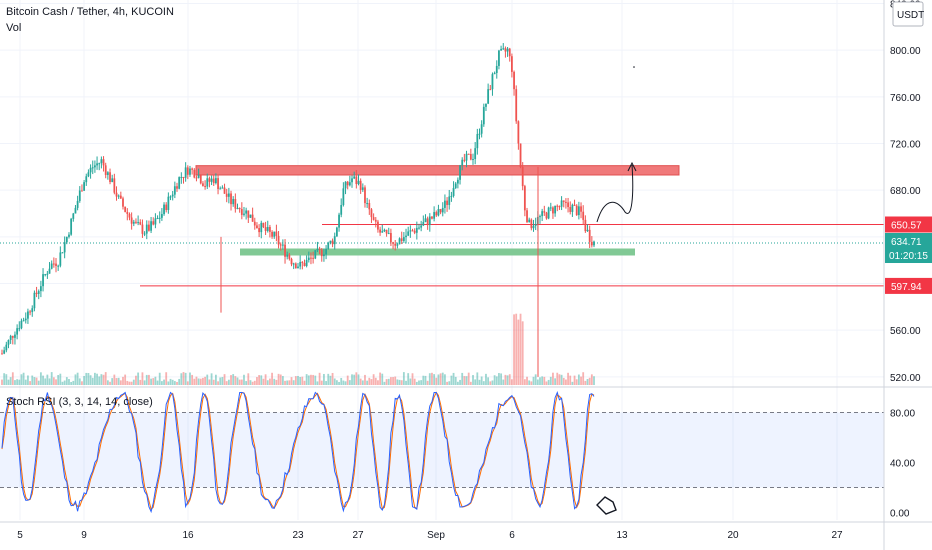 The width and height of the screenshot is (932, 550). I want to click on last-price-badge-bg, so click(908, 248).